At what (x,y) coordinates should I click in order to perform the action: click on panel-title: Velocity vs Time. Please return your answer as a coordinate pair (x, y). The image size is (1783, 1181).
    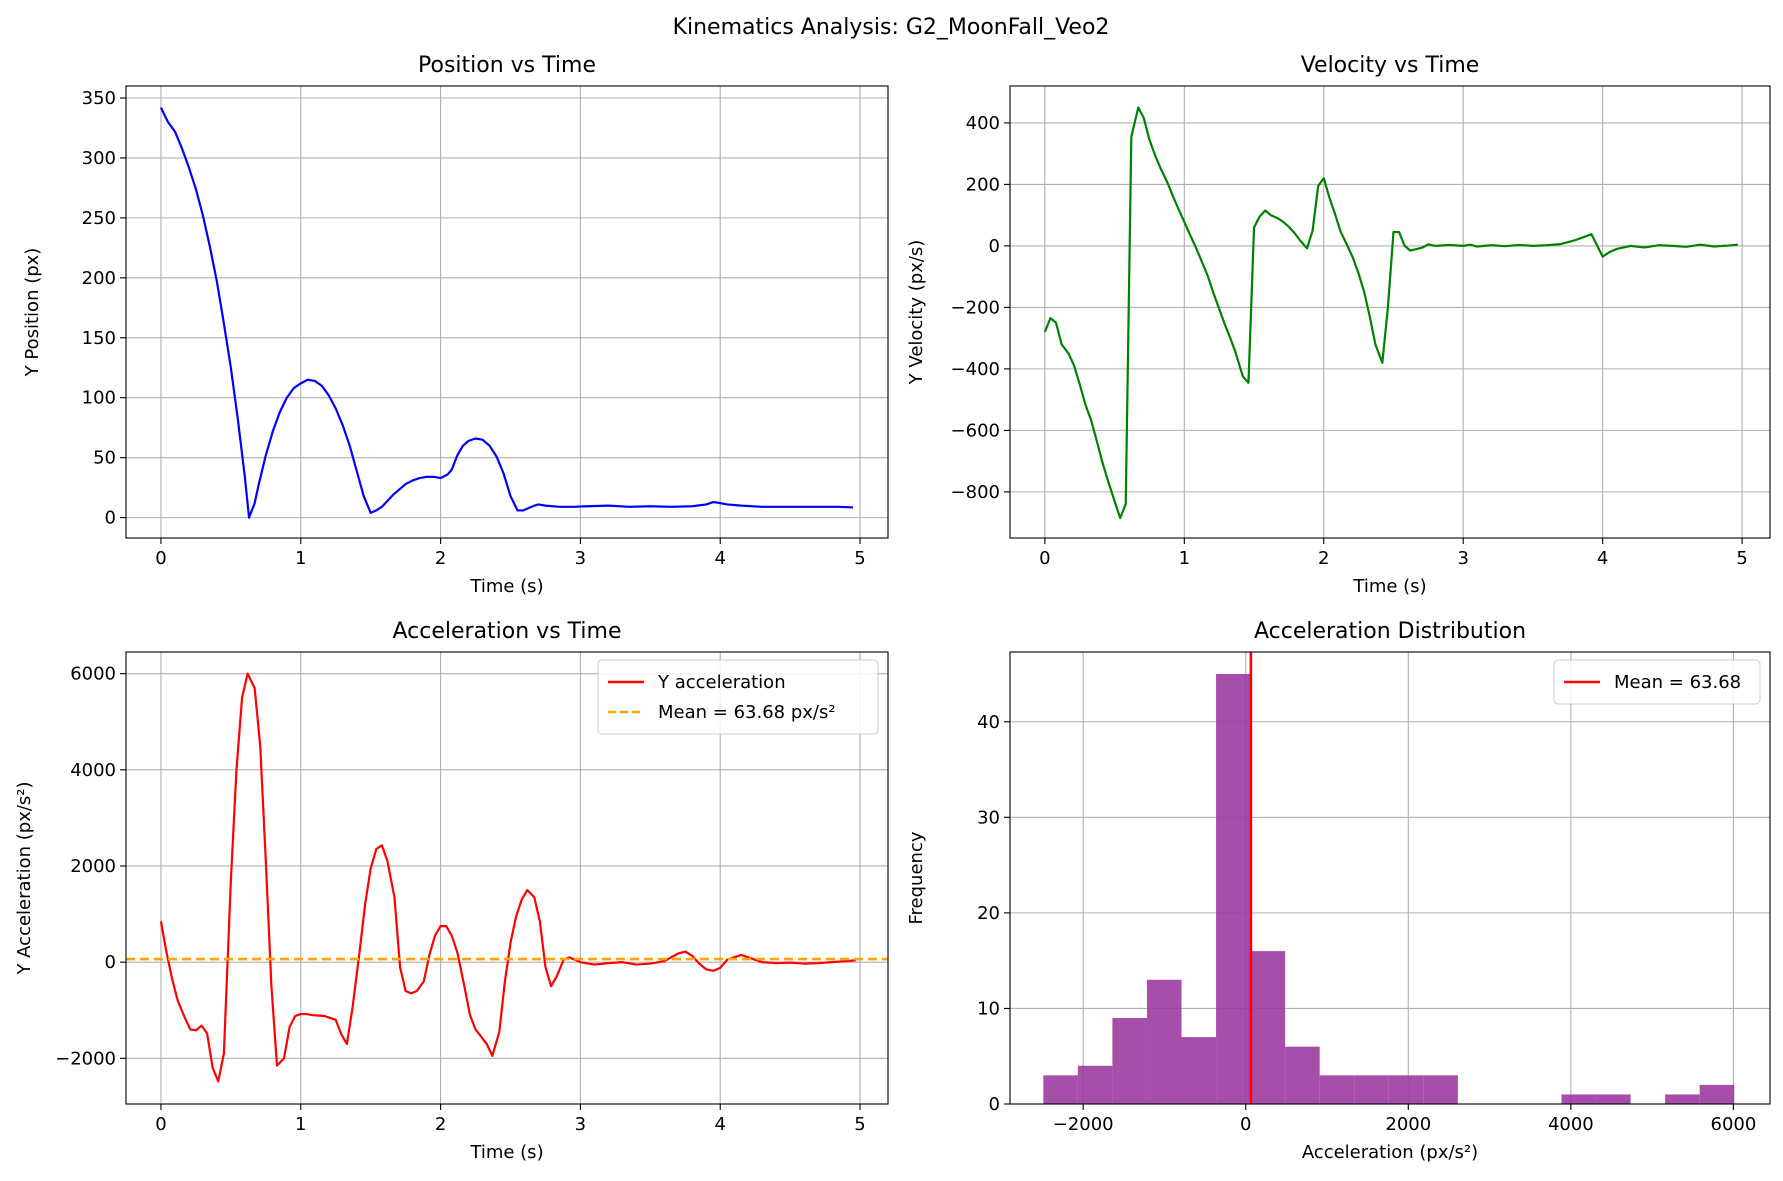
    Looking at the image, I should click on (1390, 65).